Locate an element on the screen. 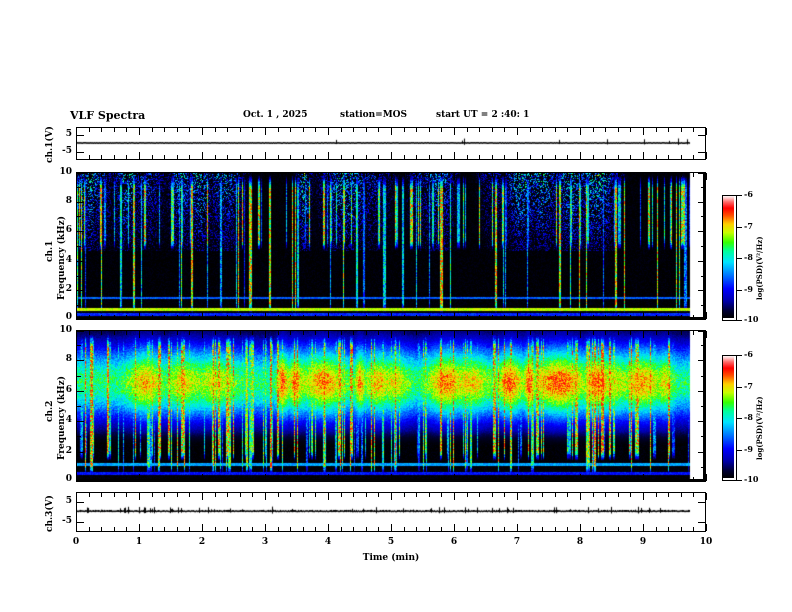  ch2-colorbar-label: log(PSD)(V²/Hz) is located at coordinates (759, 428).